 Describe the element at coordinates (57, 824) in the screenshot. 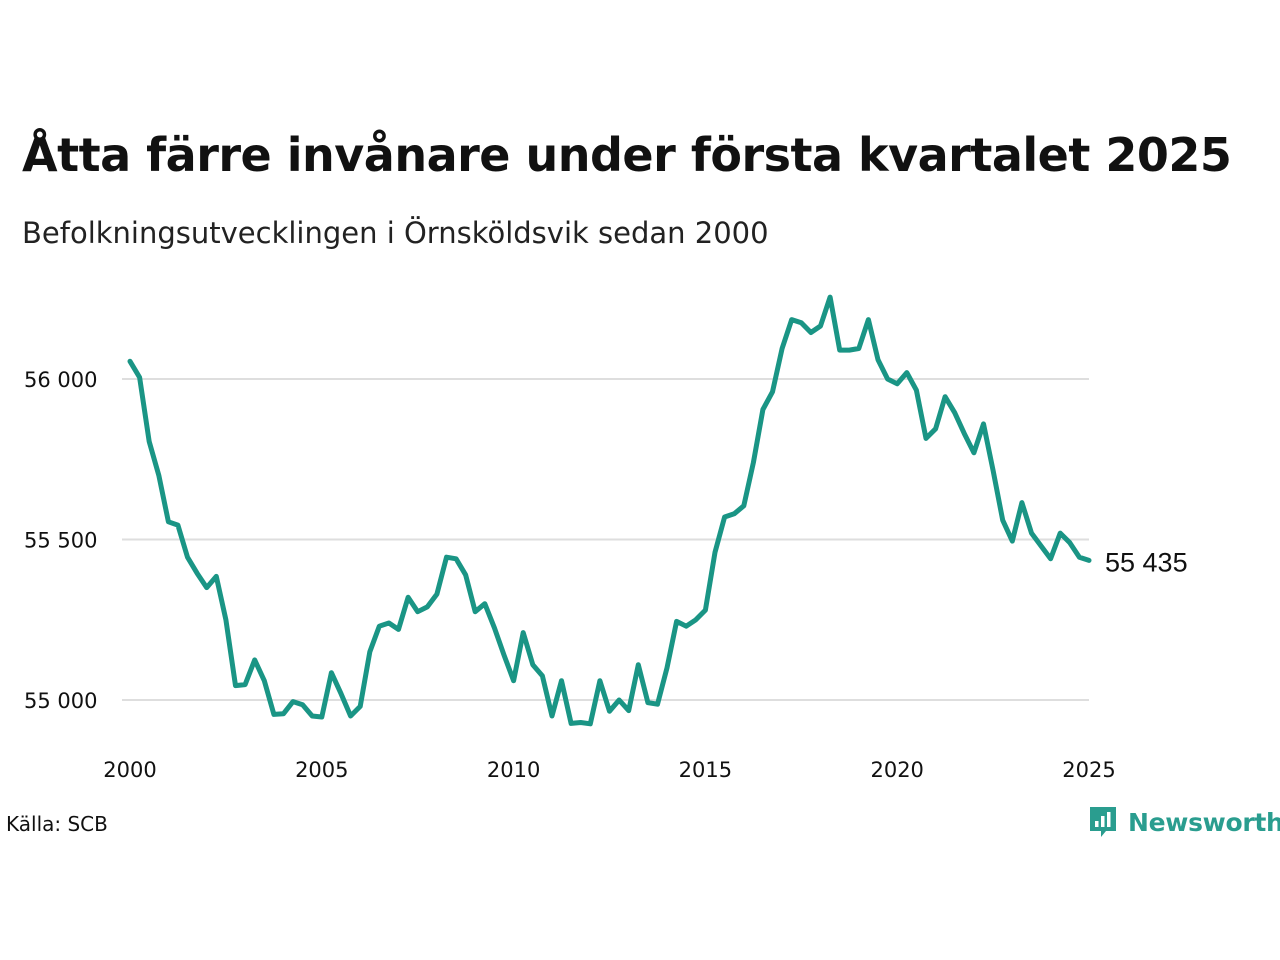

I see `source-note: Källa: SCB` at that location.